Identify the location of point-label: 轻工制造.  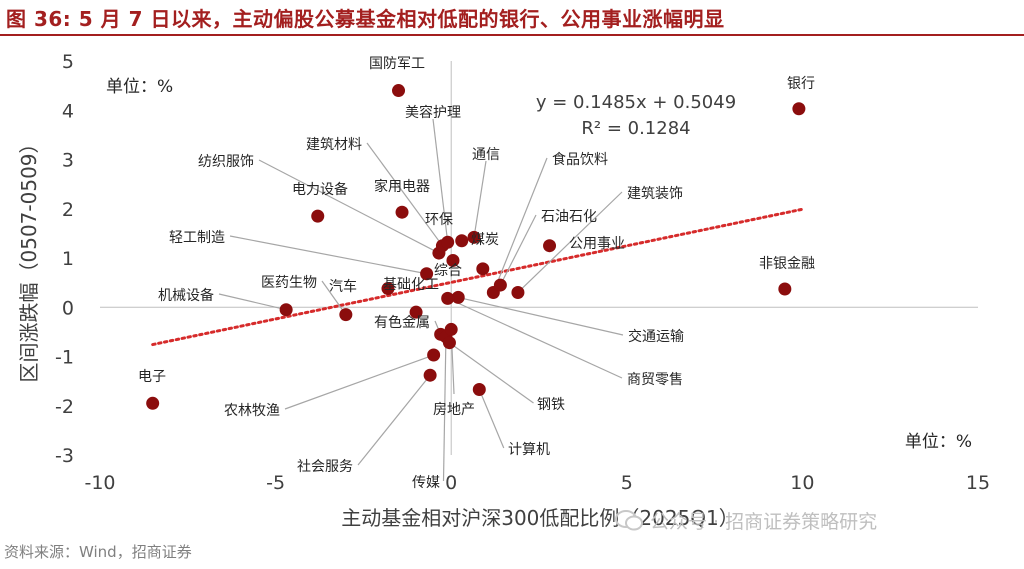
(197, 238).